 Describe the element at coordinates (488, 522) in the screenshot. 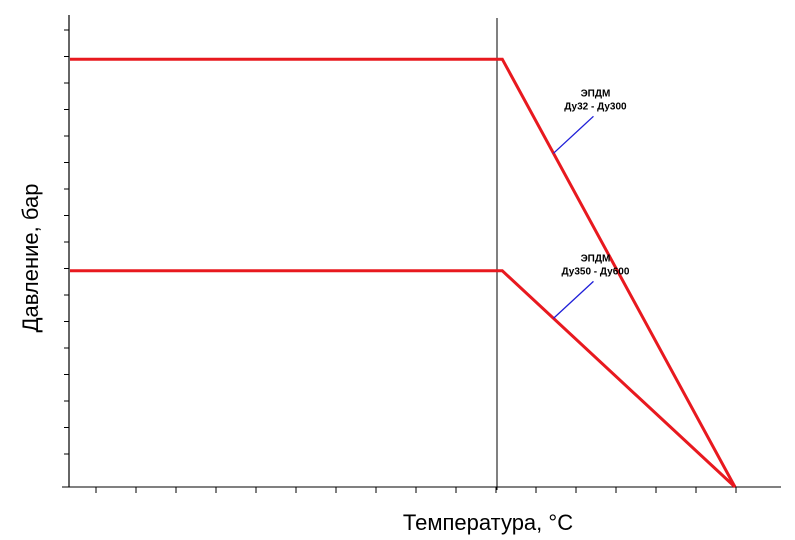

I see `x-axis-title: Температура, °C` at that location.